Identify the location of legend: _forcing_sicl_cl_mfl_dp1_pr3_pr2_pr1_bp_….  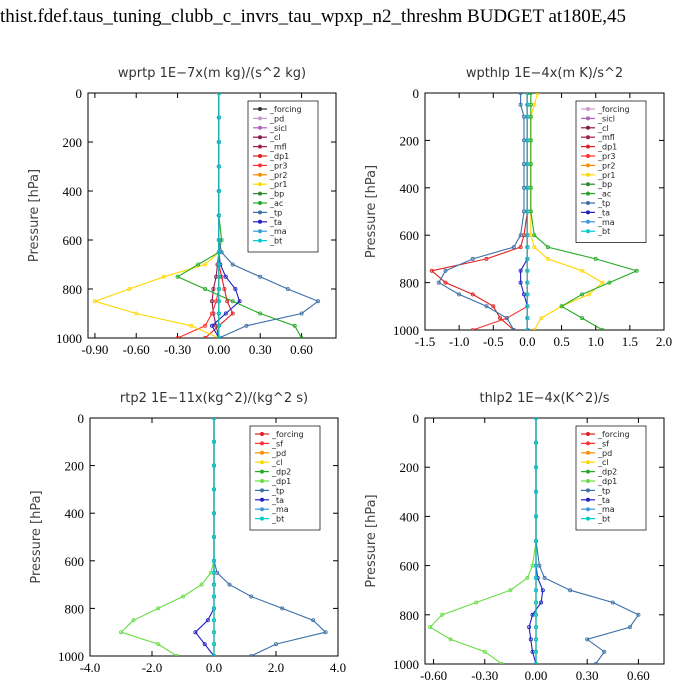
(611, 171).